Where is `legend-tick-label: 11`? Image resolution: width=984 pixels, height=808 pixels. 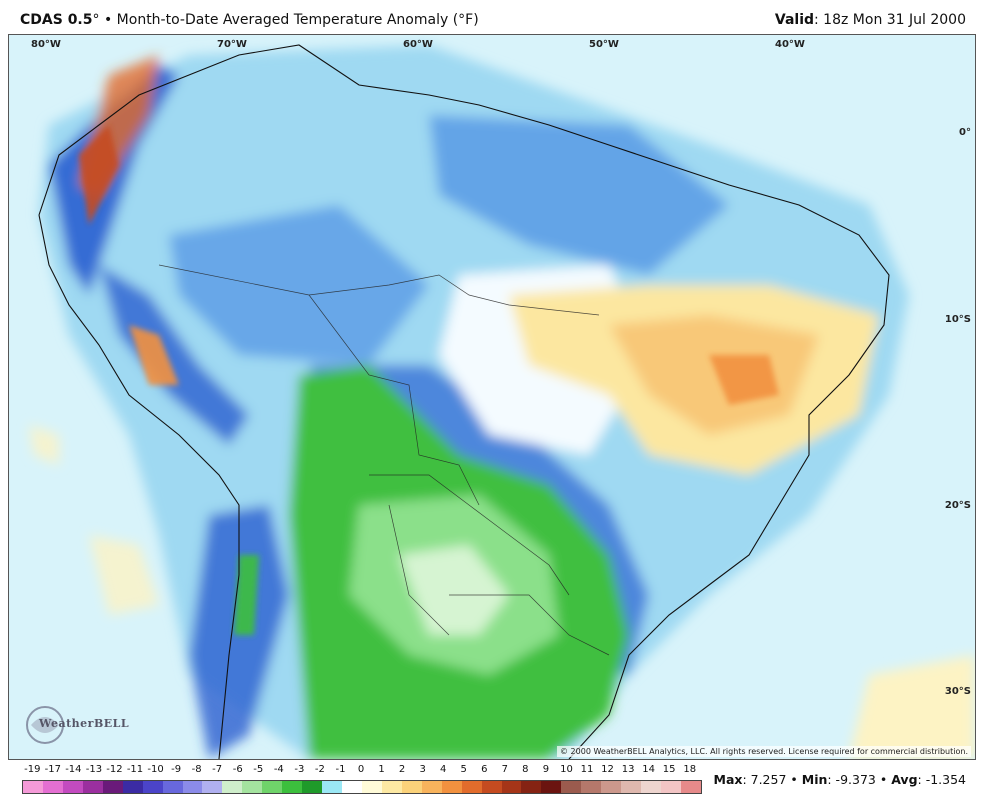
legend-tick-label: 11 is located at coordinates (587, 769).